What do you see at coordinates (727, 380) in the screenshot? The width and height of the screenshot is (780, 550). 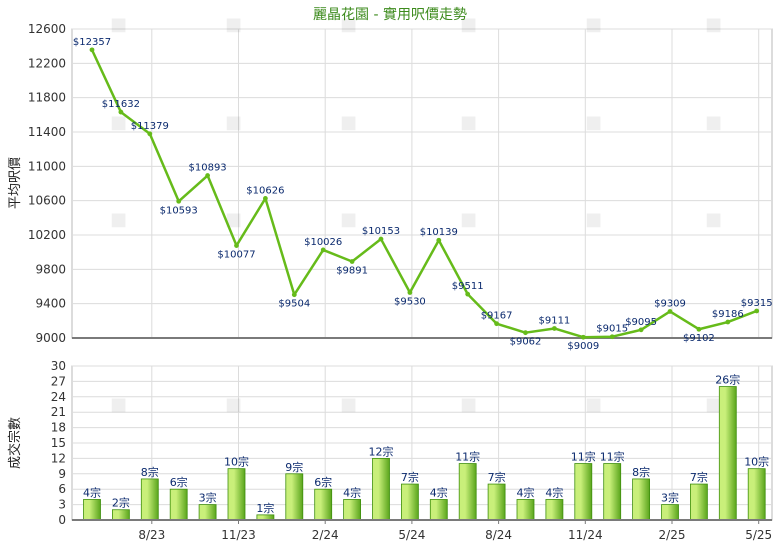 I see `volume-data-label: 26宗` at bounding box center [727, 380].